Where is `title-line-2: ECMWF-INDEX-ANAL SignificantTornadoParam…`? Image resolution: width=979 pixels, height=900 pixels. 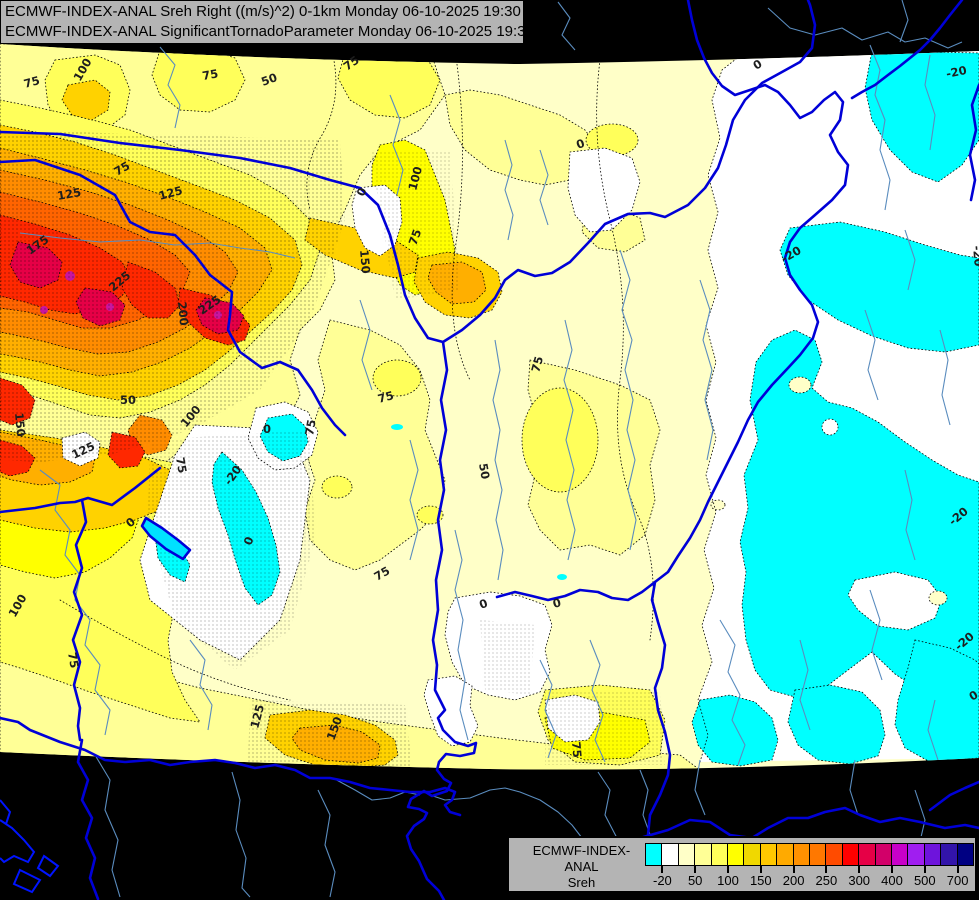 title-line-2: ECMWF-INDEX-ANAL SignificantTornadoParam… is located at coordinates (264, 31).